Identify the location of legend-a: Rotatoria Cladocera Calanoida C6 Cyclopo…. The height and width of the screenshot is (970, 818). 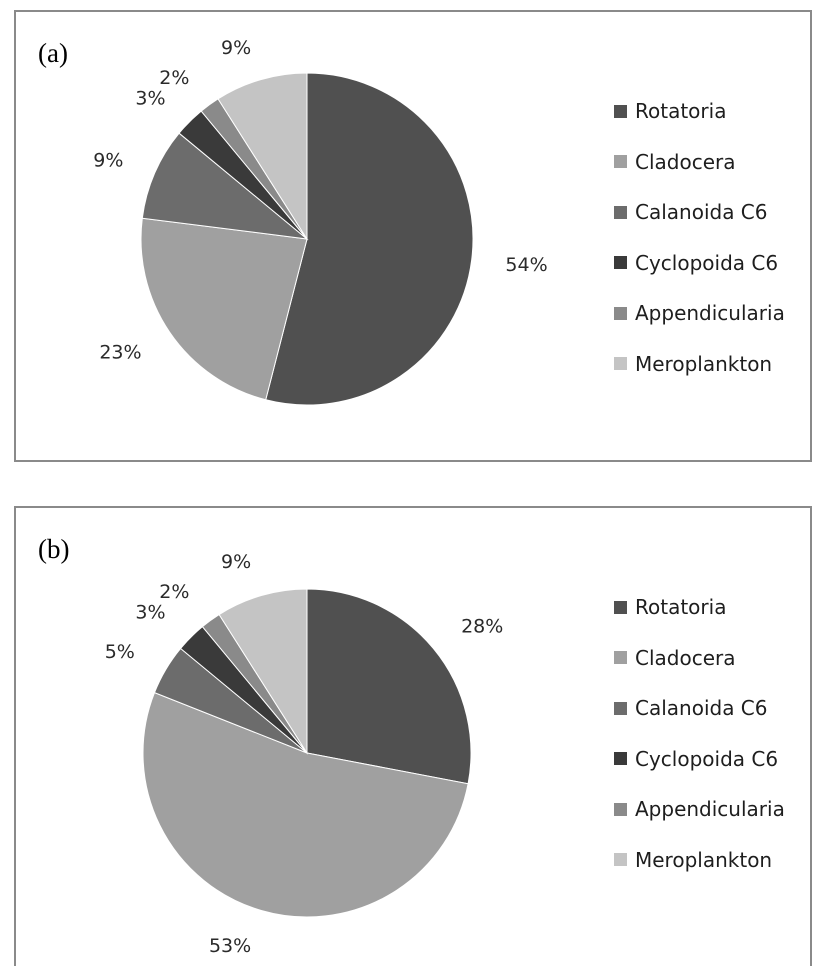
(699, 250).